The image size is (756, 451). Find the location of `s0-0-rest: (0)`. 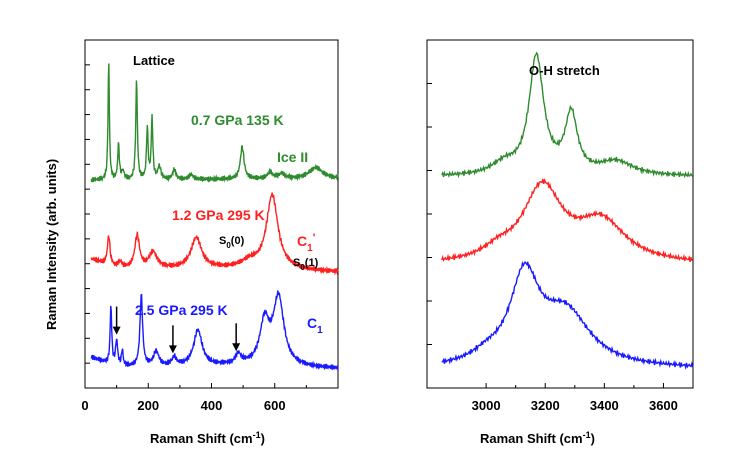

s0-0-rest: (0) is located at coordinates (238, 241).